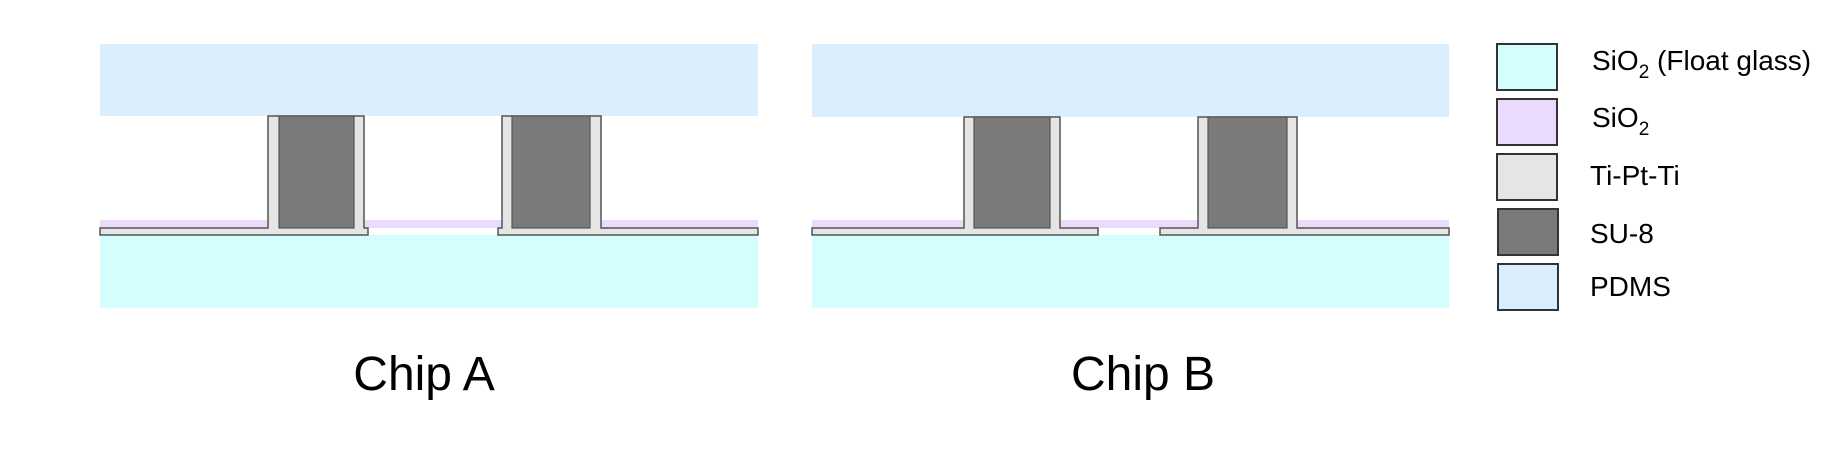 The height and width of the screenshot is (473, 1832). I want to click on legend-swatch-pdms, so click(1528, 287).